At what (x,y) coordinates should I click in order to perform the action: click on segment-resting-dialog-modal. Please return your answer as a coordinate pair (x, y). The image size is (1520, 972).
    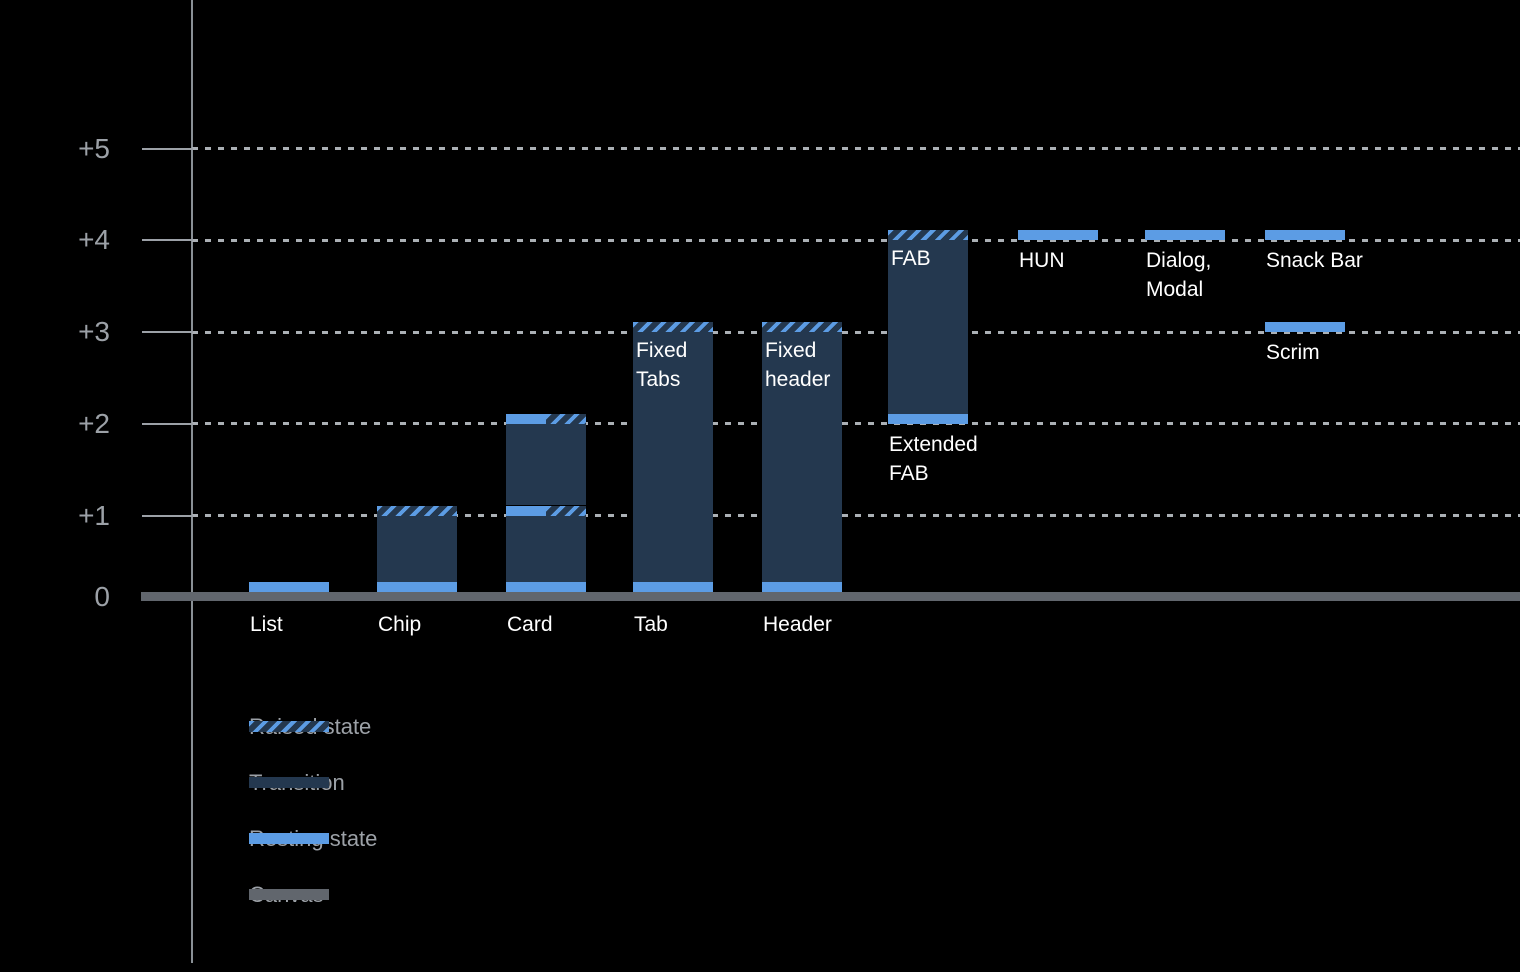
    Looking at the image, I should click on (1185, 235).